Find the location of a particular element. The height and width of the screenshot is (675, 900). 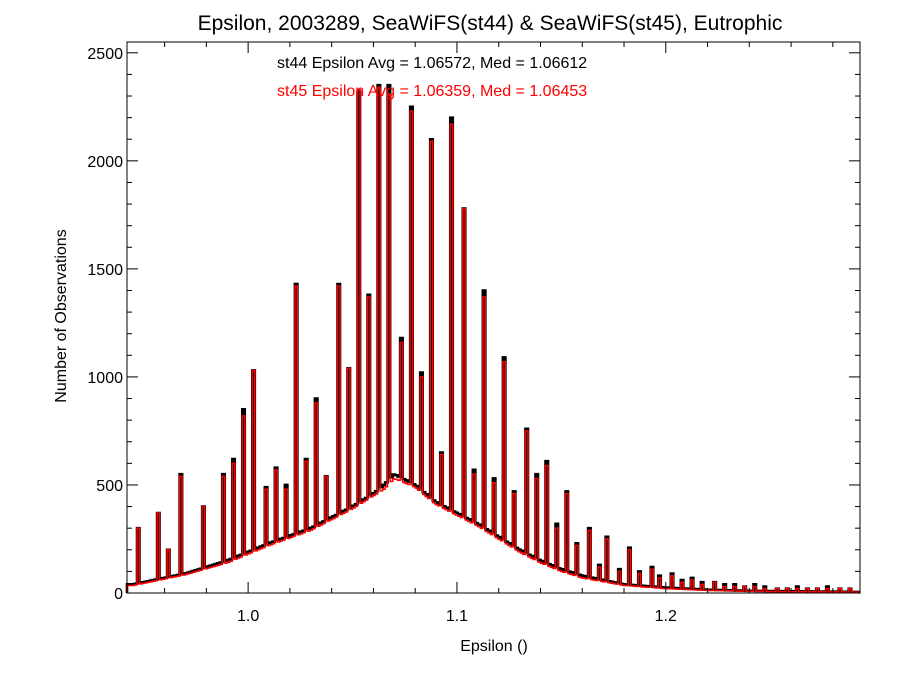

y-tick-label: 1500 is located at coordinates (105, 270).